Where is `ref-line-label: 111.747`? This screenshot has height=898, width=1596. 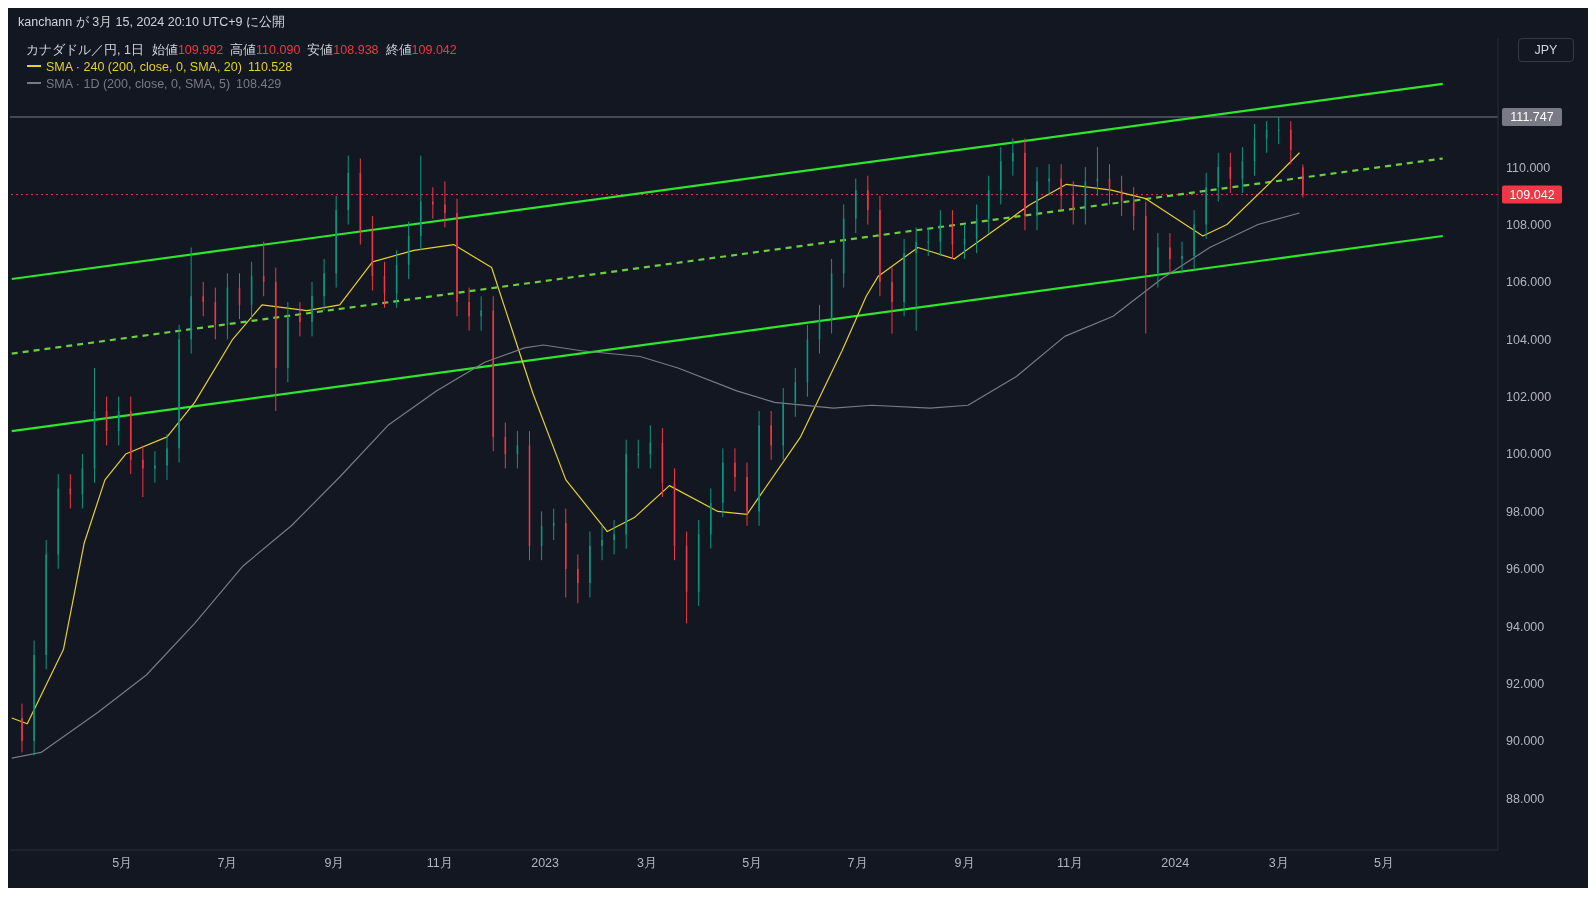 ref-line-label: 111.747 is located at coordinates (1532, 117).